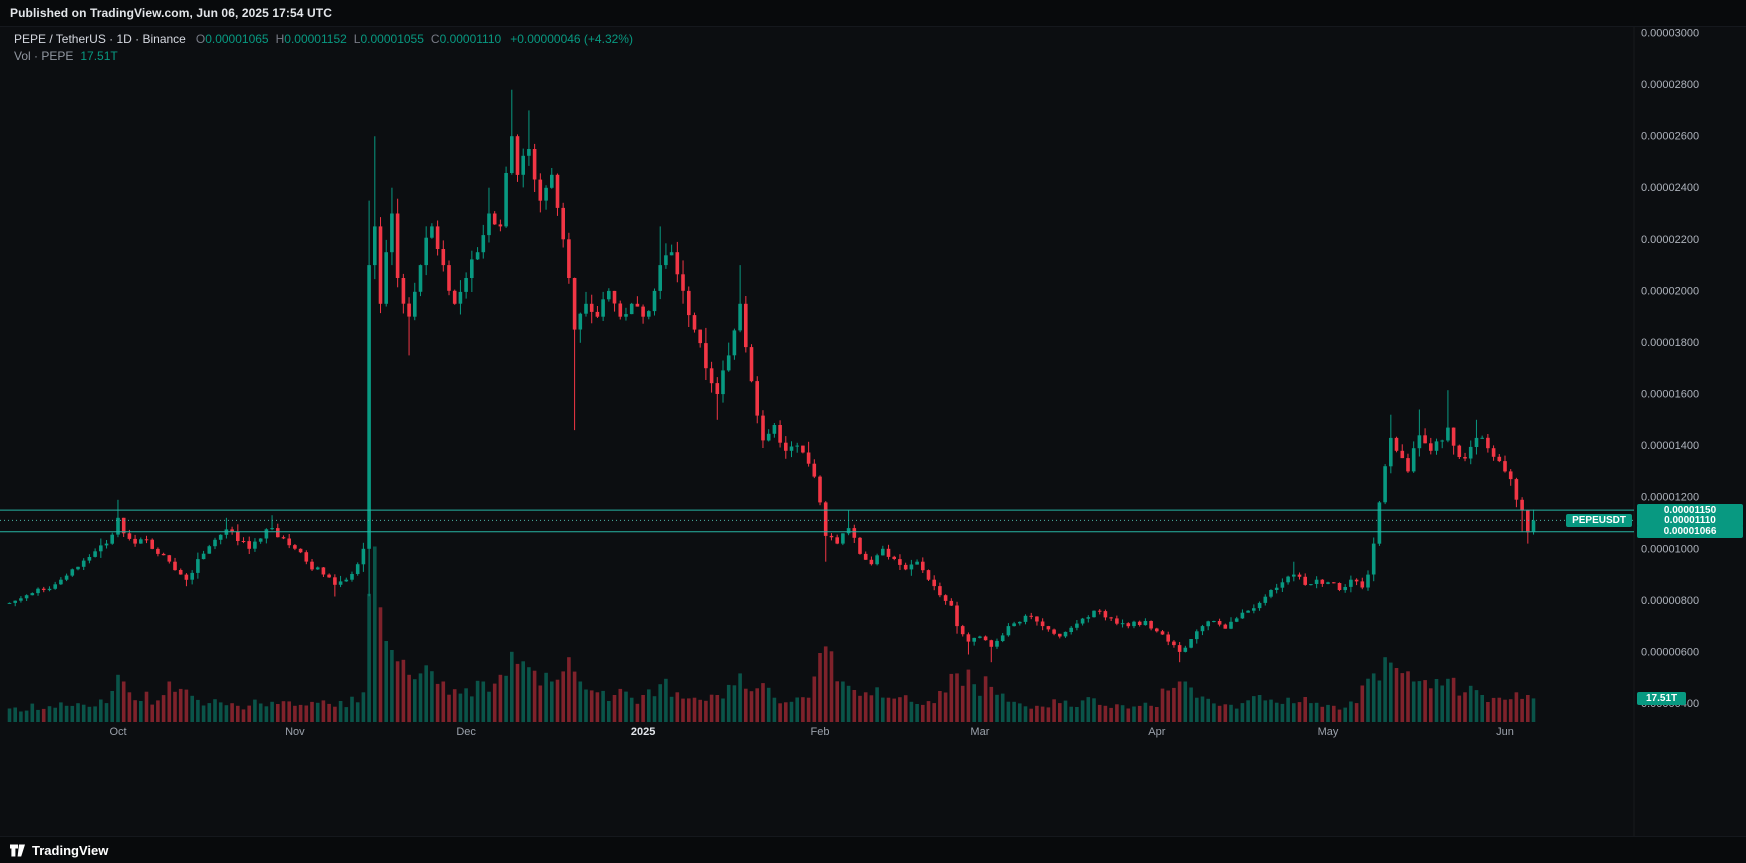  I want to click on price-tick-label: 0.00002400, so click(1670, 188).